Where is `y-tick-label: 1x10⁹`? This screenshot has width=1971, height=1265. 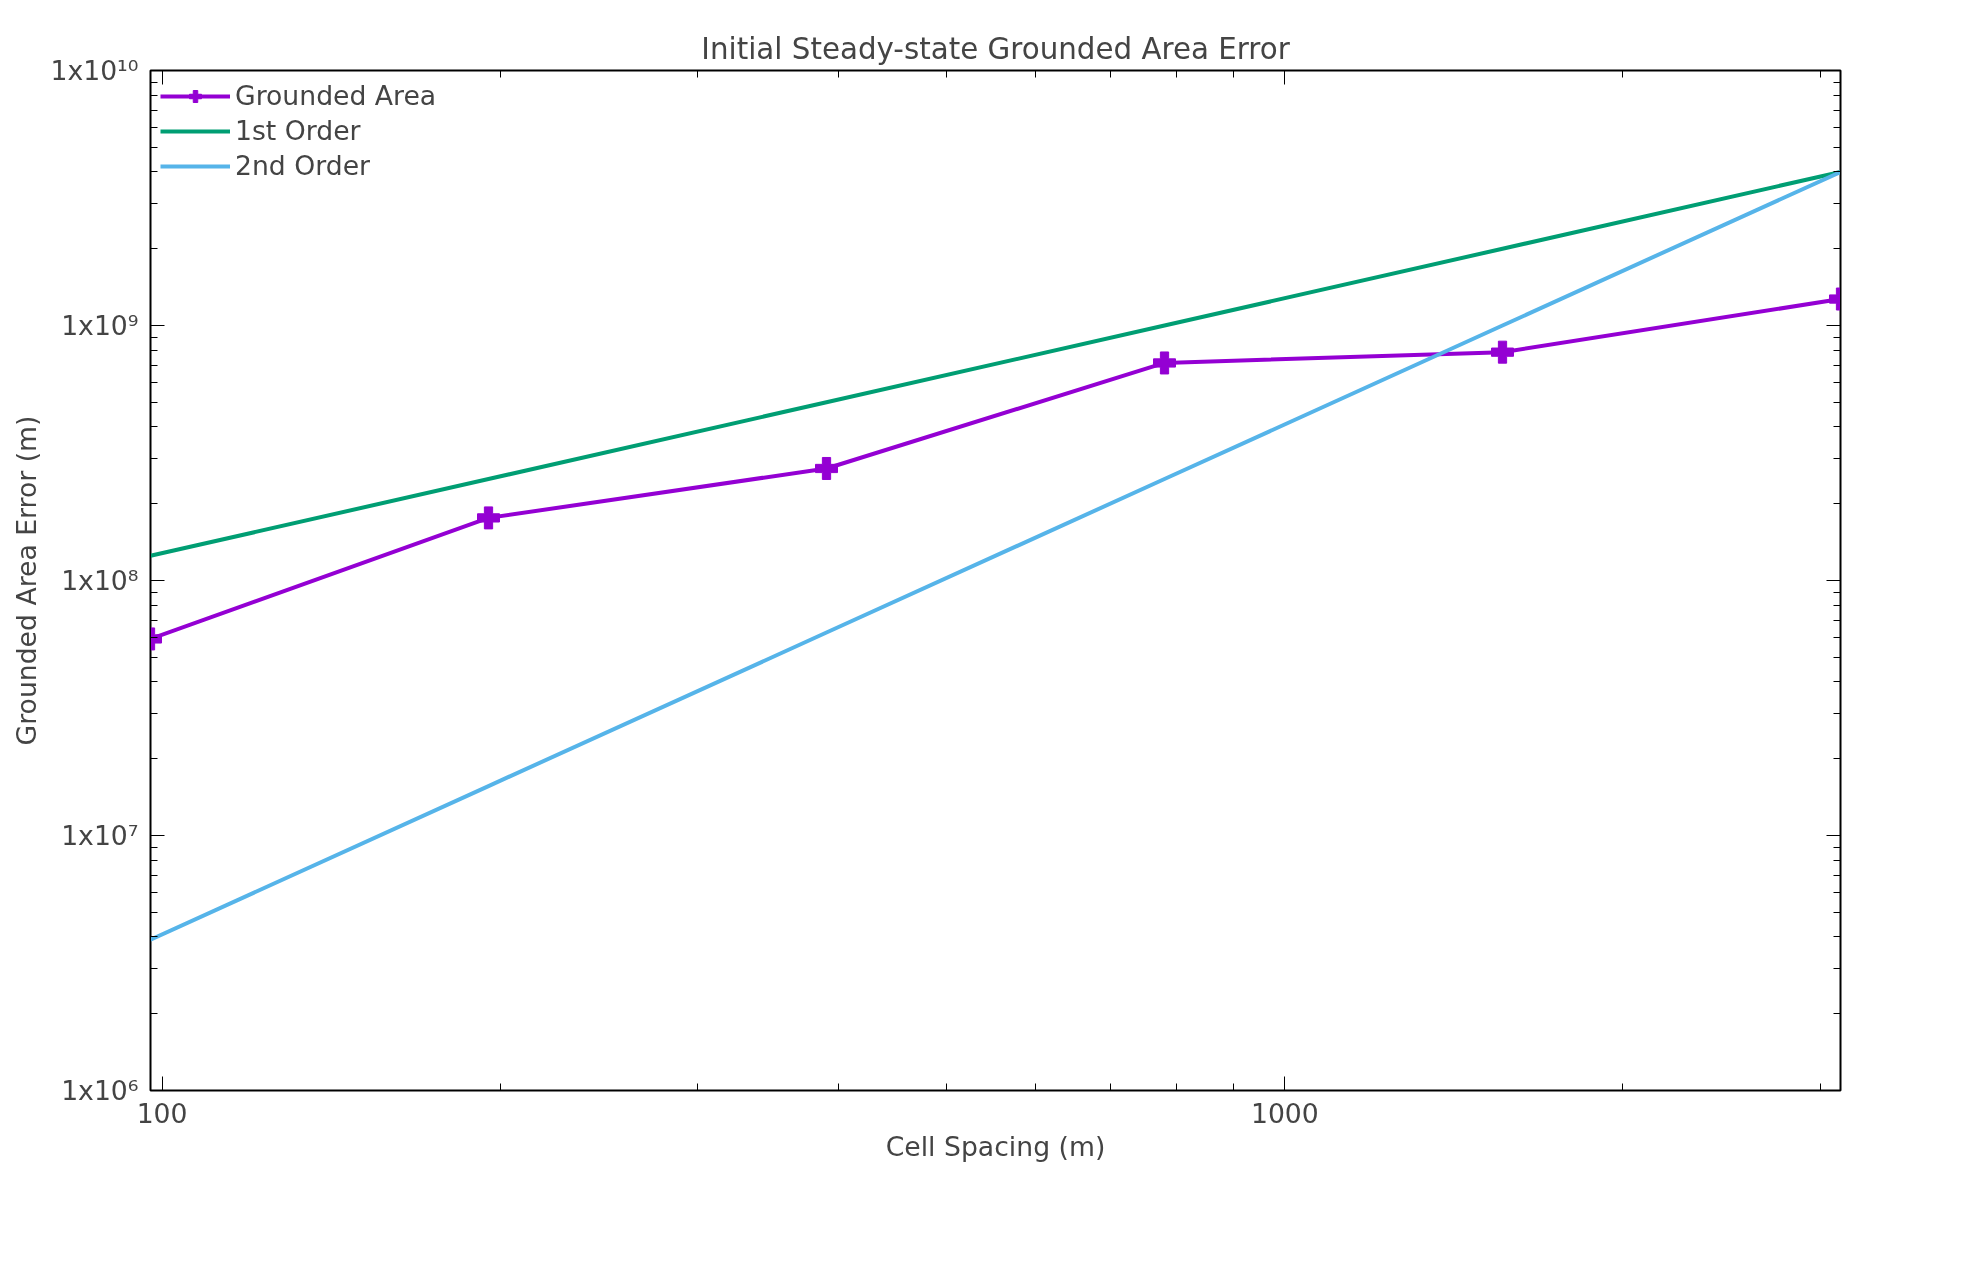 y-tick-label: 1x10⁹ is located at coordinates (100, 325).